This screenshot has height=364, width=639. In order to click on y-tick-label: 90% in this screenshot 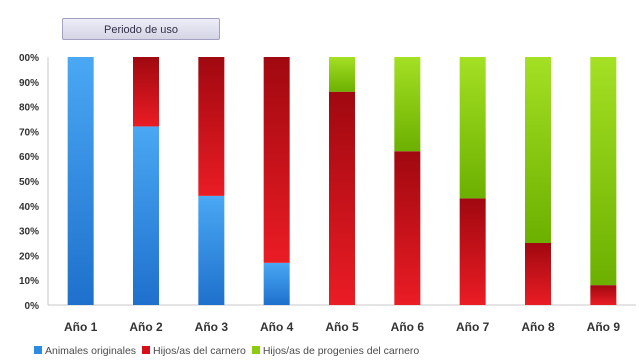, I will do `click(29, 83)`.